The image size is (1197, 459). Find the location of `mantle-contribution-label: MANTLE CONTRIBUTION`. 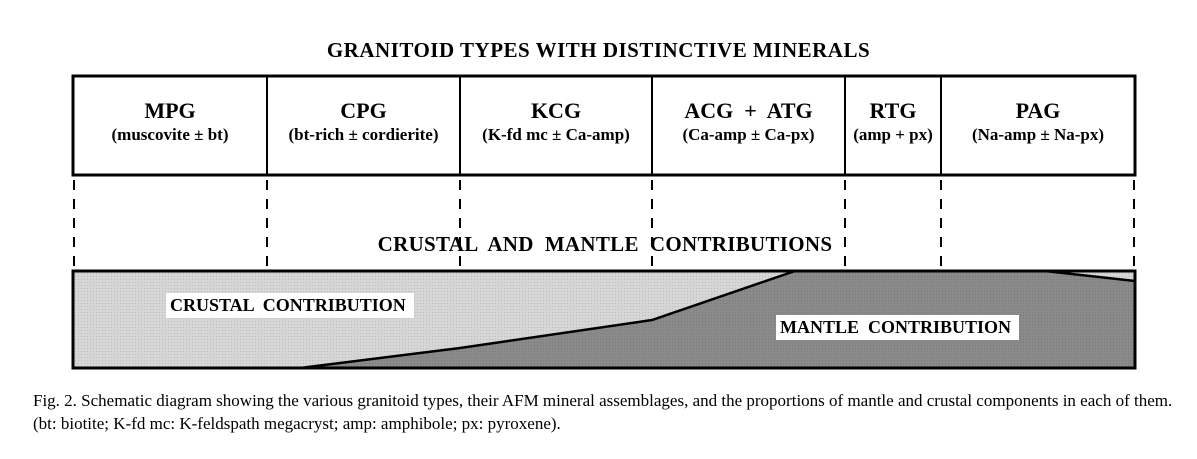

mantle-contribution-label: MANTLE CONTRIBUTION is located at coordinates (898, 327).